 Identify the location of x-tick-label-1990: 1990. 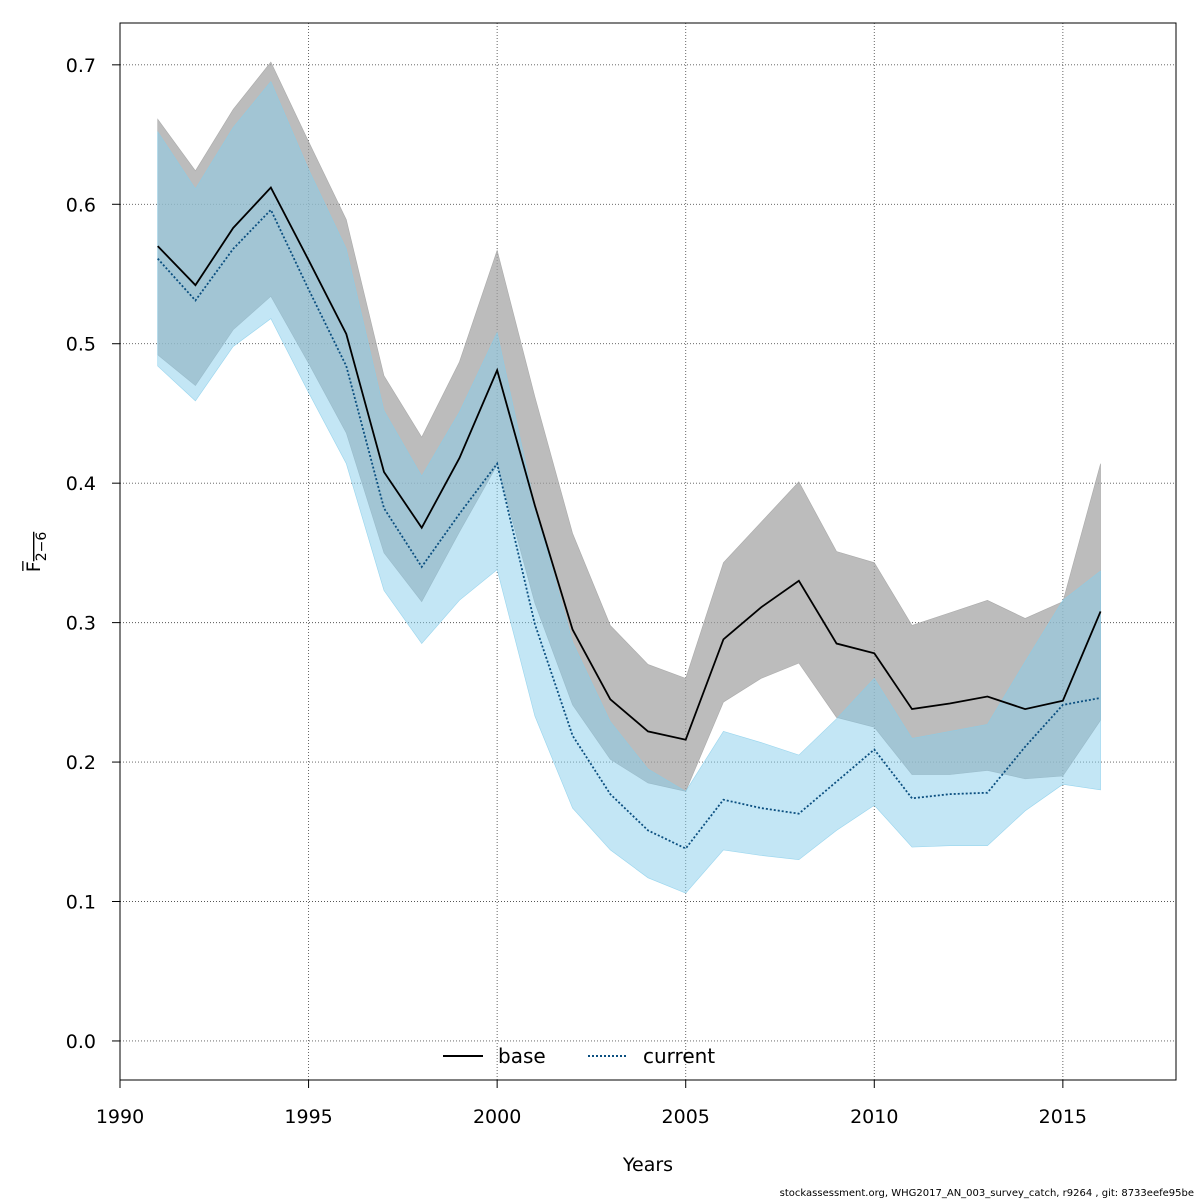
(120, 1117).